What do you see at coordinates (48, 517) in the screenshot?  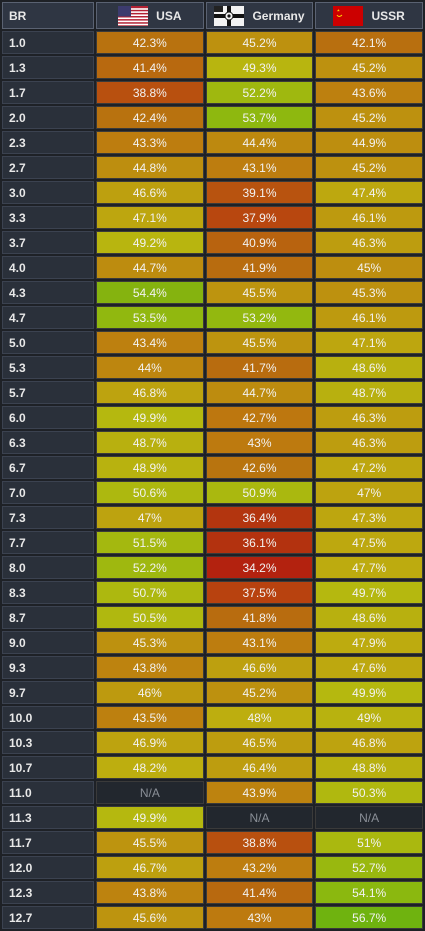 I see `br-cell: 7.3` at bounding box center [48, 517].